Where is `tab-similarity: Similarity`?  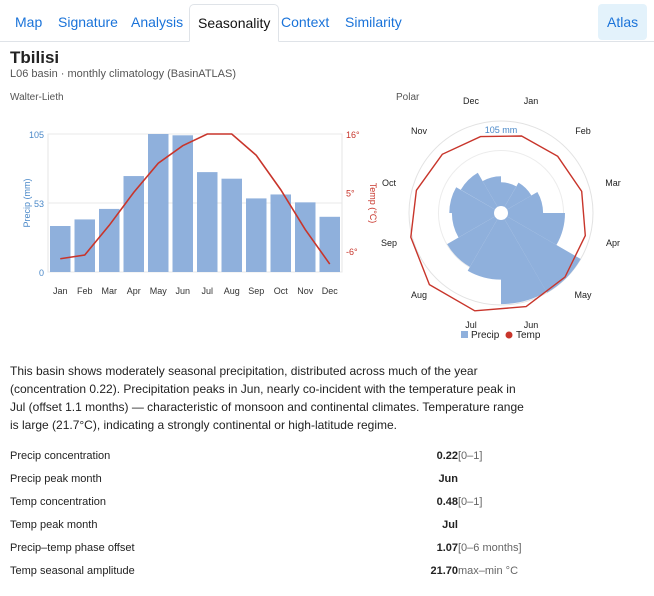 tab-similarity: Similarity is located at coordinates (373, 22).